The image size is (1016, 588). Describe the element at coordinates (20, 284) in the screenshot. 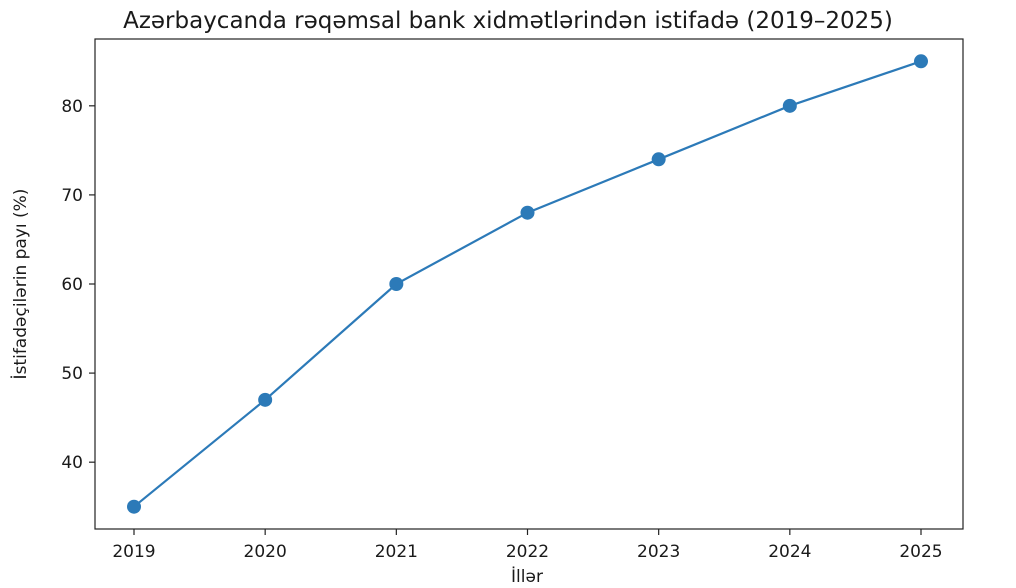

I see `y-axis-label: İstifadəçilərin payı (%)` at that location.